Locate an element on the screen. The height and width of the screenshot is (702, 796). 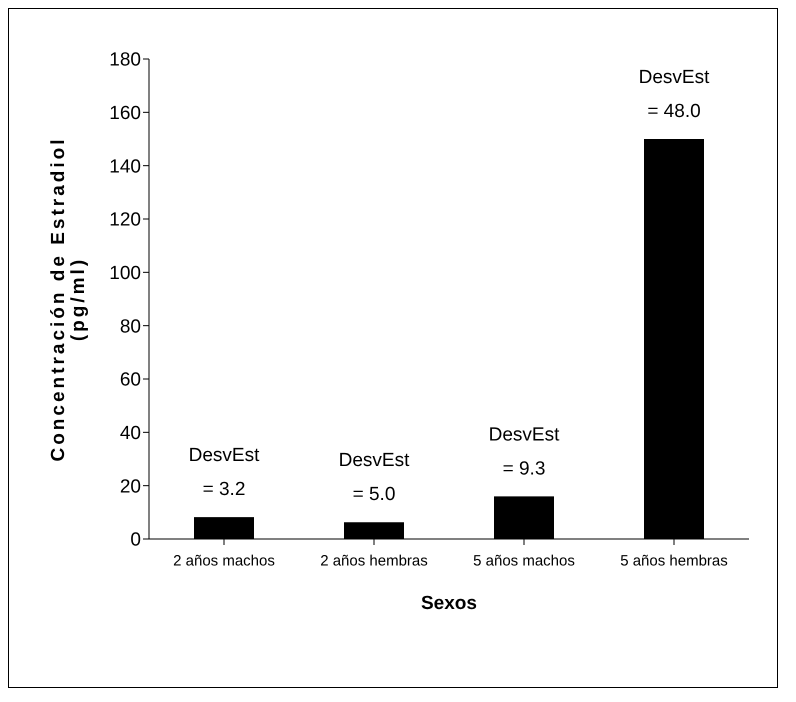
x-tick-label: 2 años machos is located at coordinates (224, 561).